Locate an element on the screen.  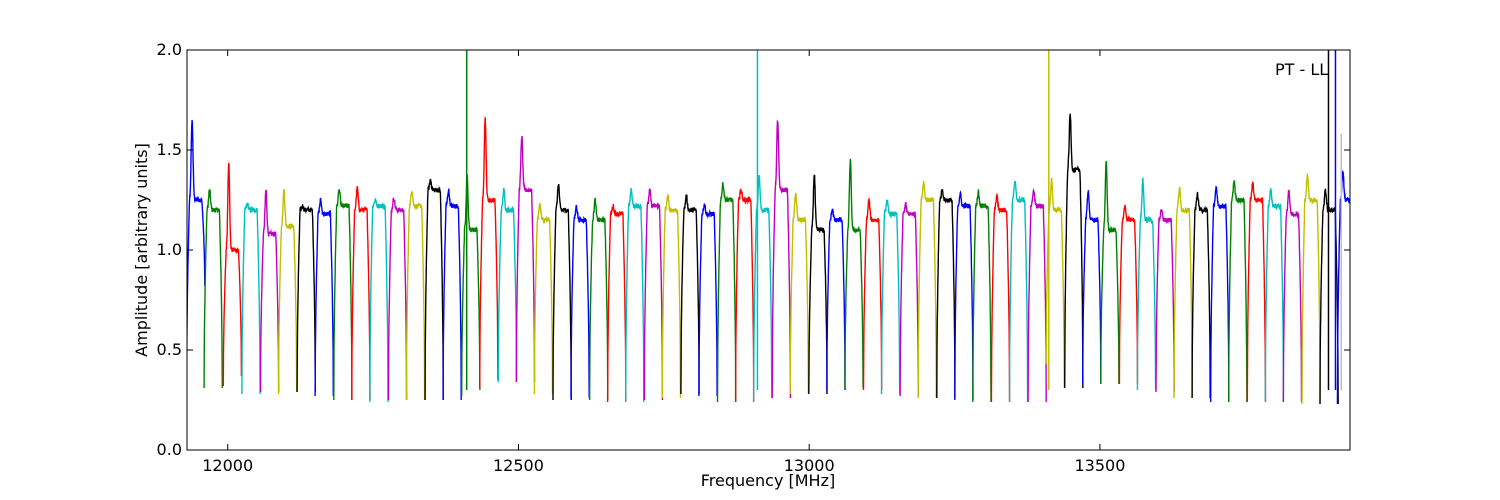
y-tick-label: 2.0 is located at coordinates (169, 49).